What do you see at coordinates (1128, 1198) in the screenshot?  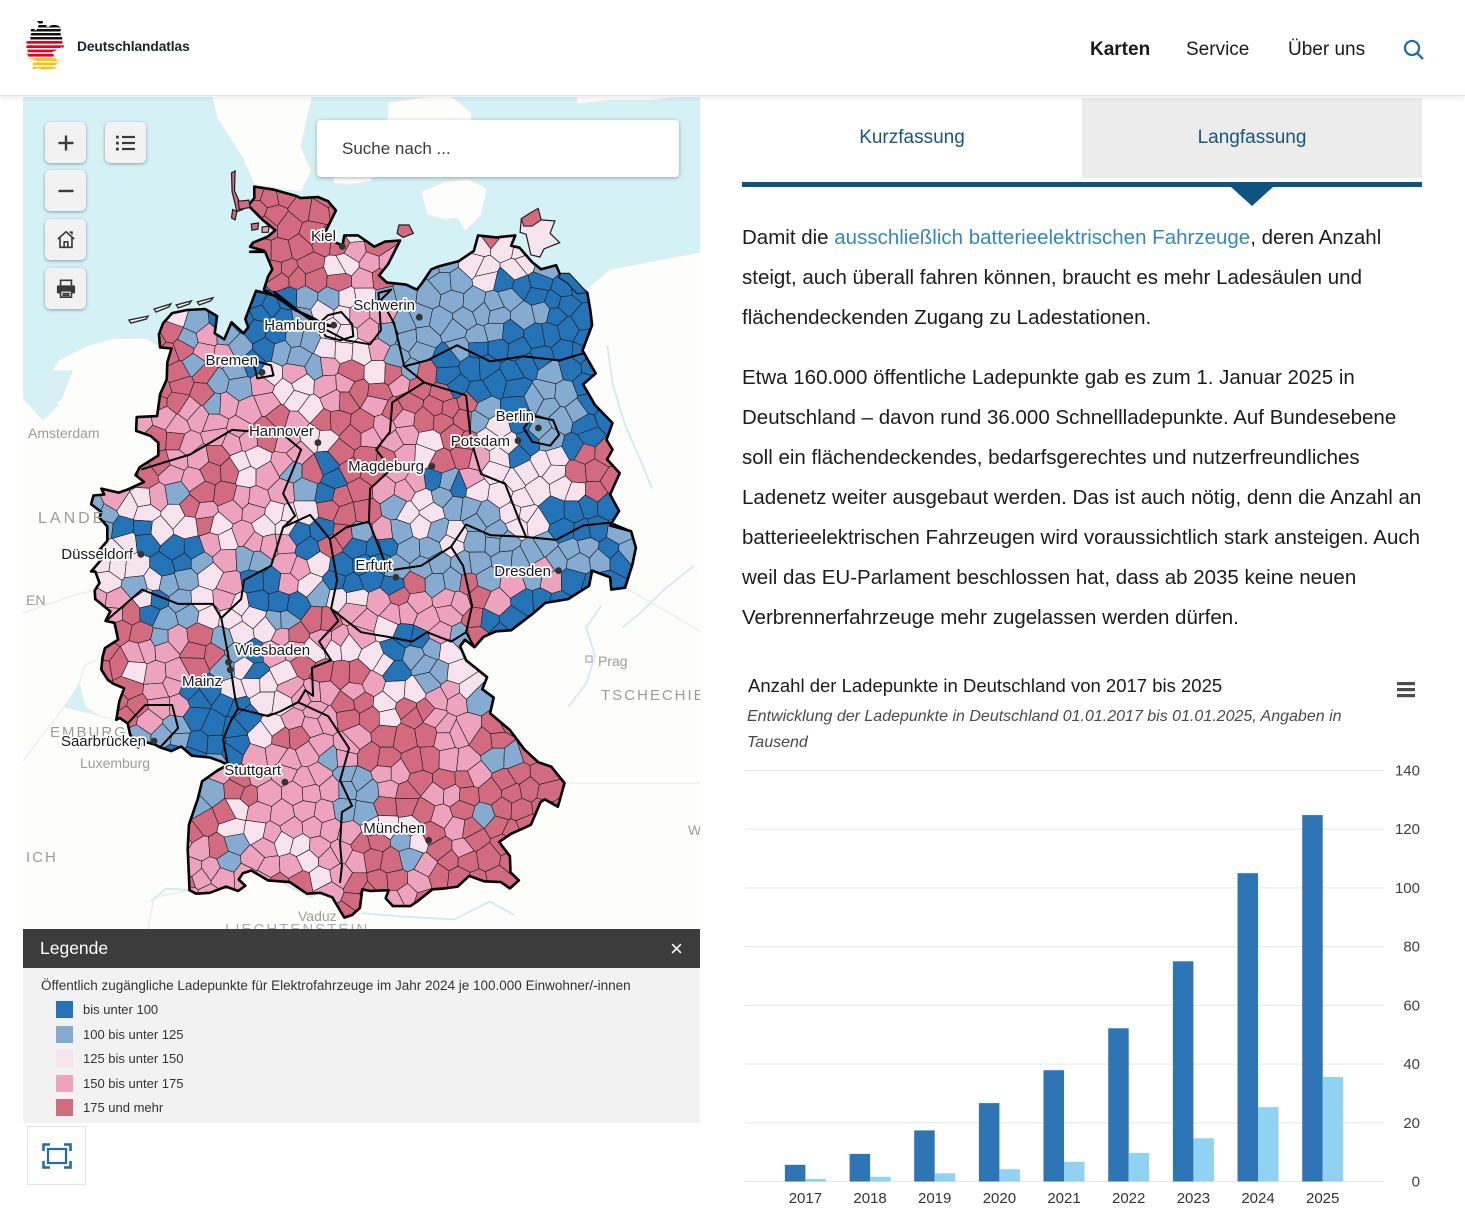 I see `svg-text: 2022` at bounding box center [1128, 1198].